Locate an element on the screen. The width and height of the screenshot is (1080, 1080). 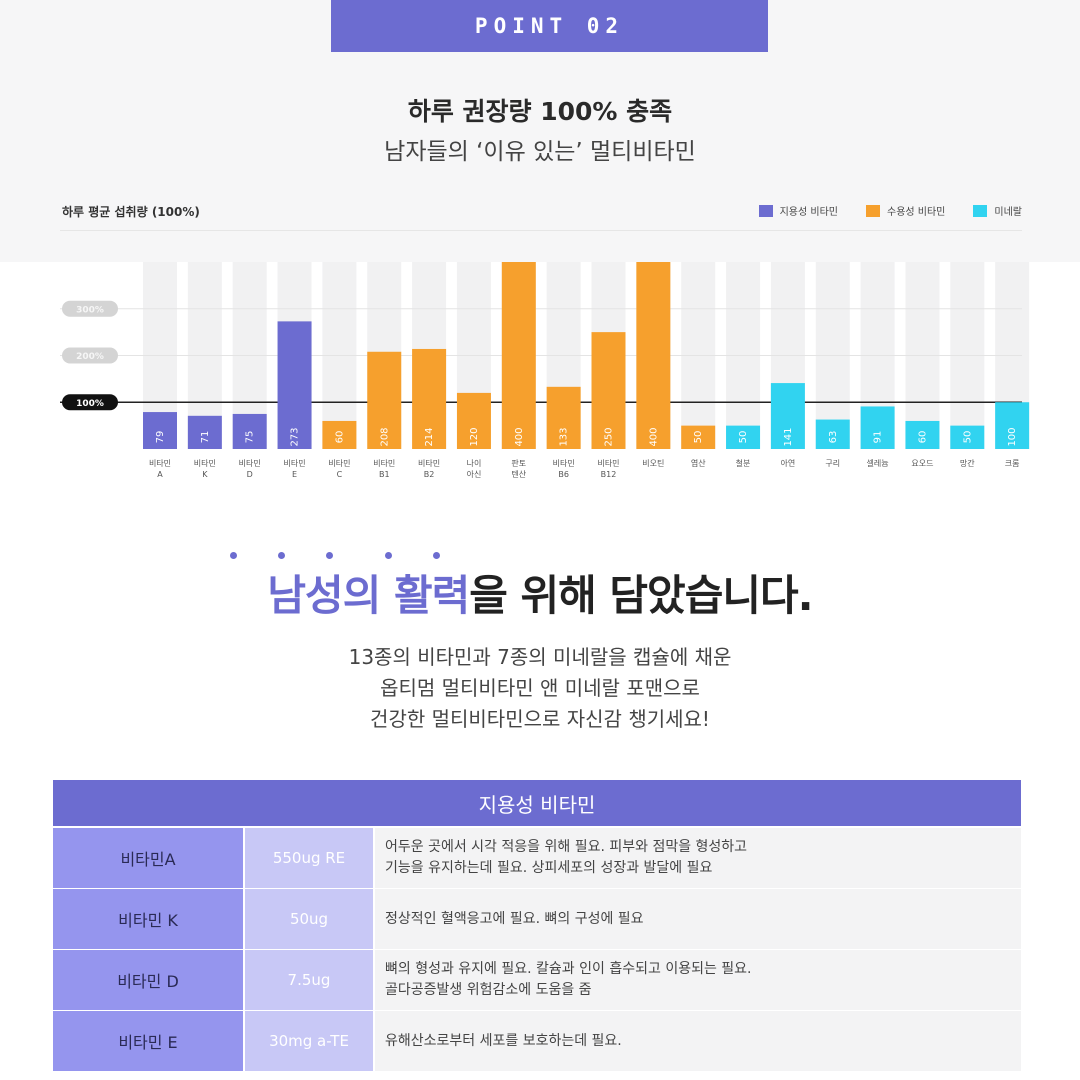
tagline-rest: 을 위해 담았습니다. is located at coordinates (641, 595).